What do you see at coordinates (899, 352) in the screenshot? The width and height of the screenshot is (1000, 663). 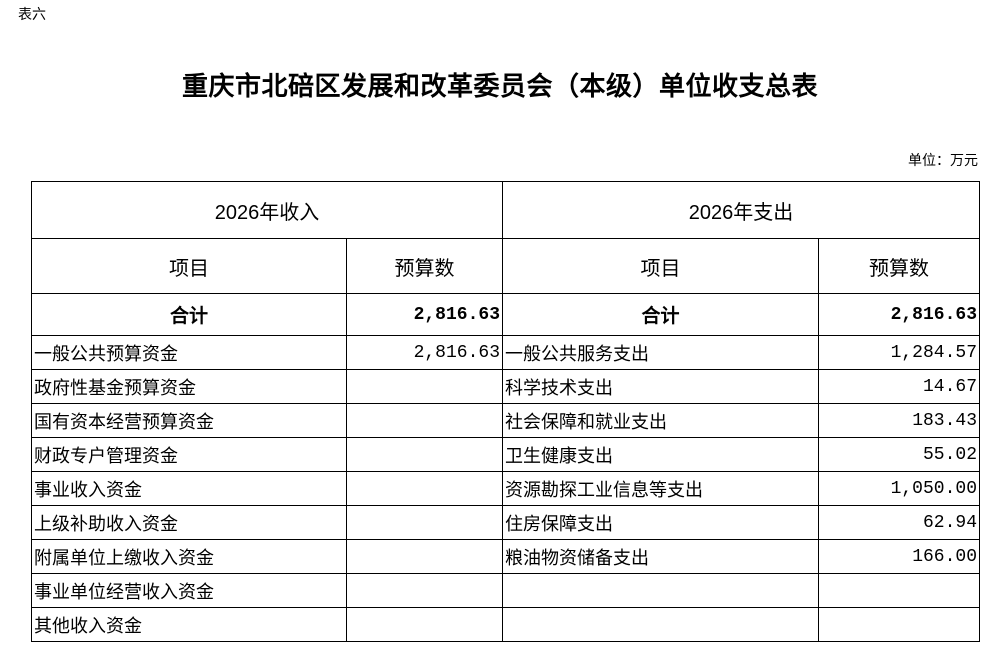 I see `expense-value: 1,284.57` at bounding box center [899, 352].